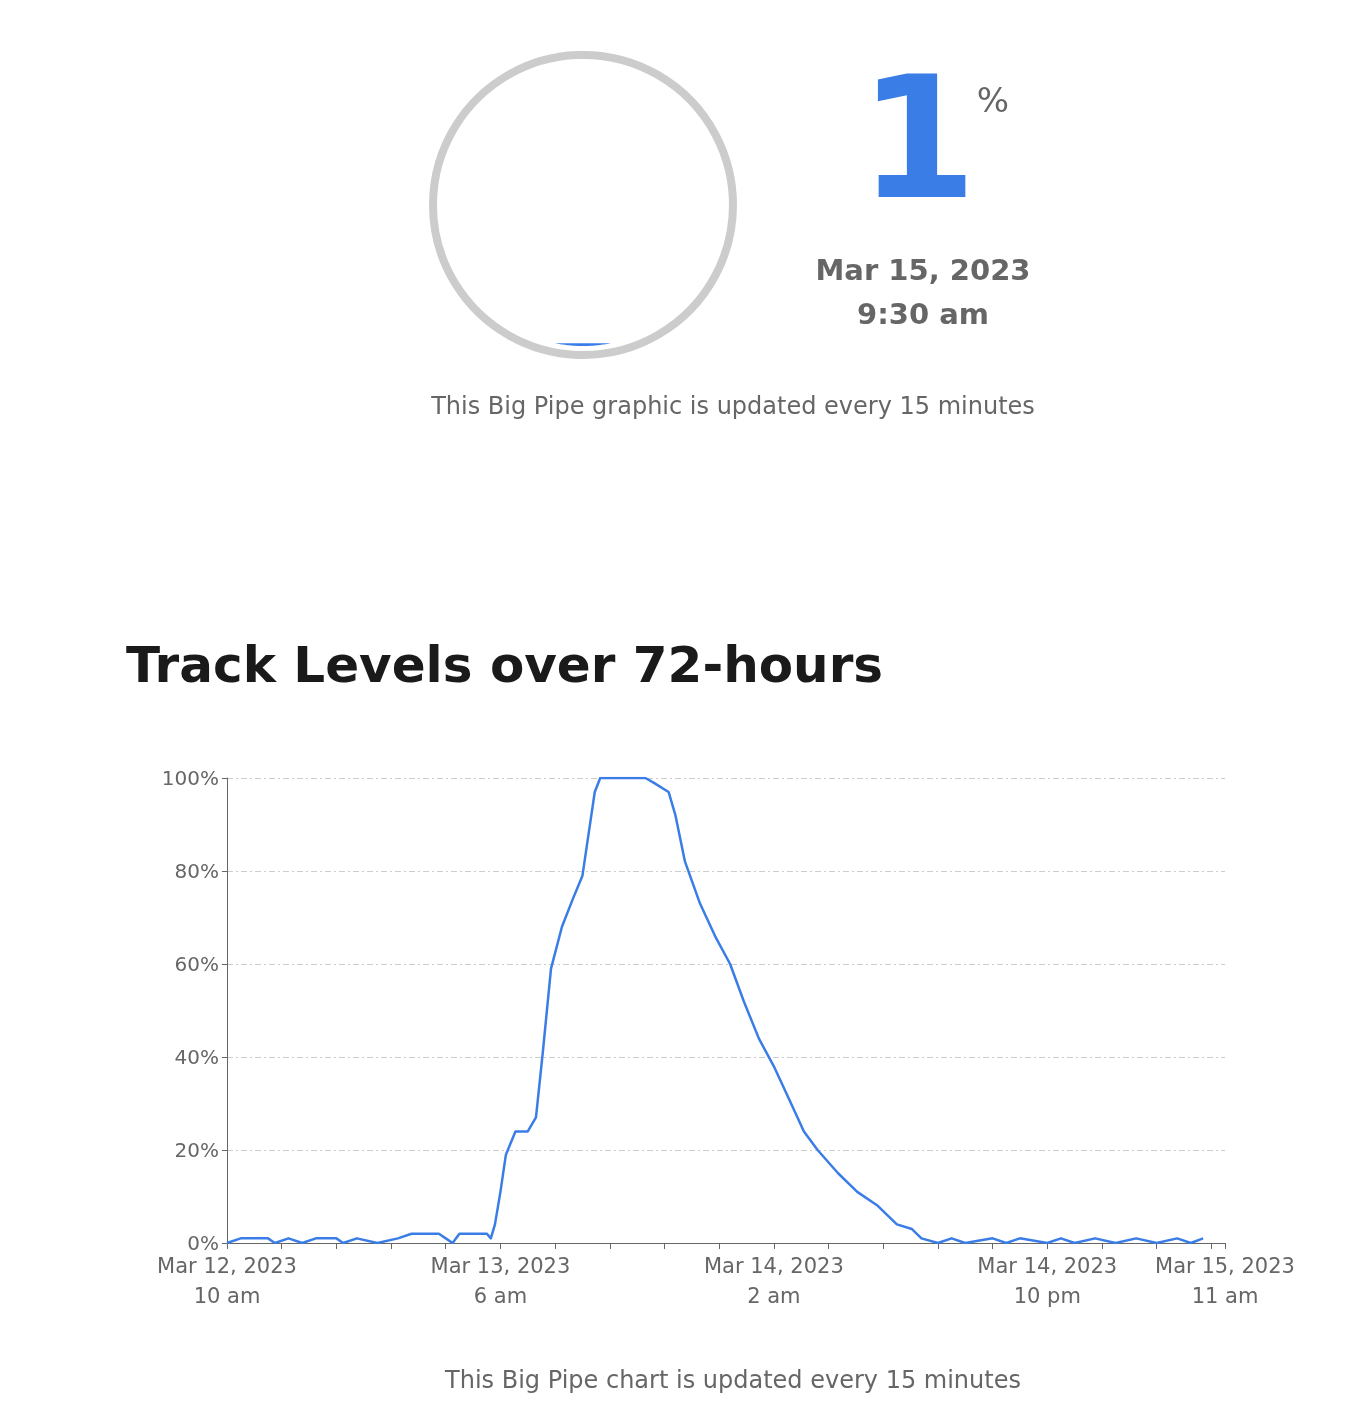 Image resolution: width=1361 pixels, height=1428 pixels. Describe the element at coordinates (190, 778) in the screenshot. I see `y-tick-label: 100%` at that location.